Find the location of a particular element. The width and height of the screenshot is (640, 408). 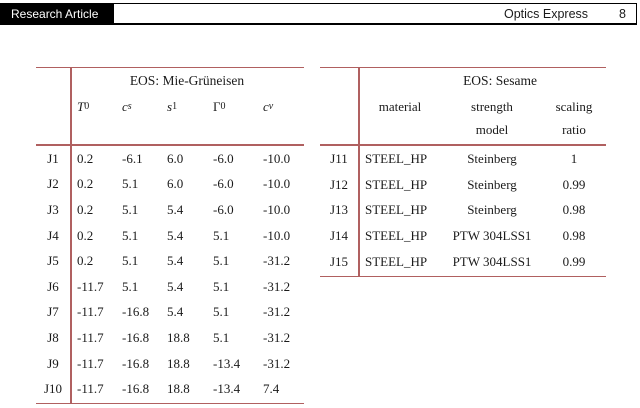

column-header-model: model is located at coordinates (492, 129).